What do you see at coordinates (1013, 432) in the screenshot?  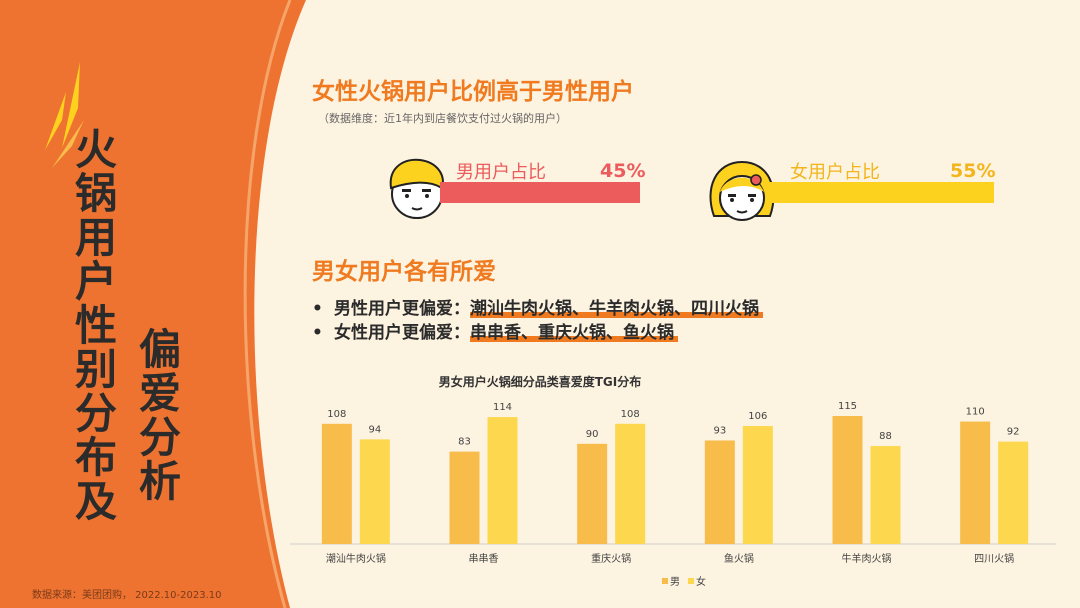 I see `data-label: 92` at bounding box center [1013, 432].